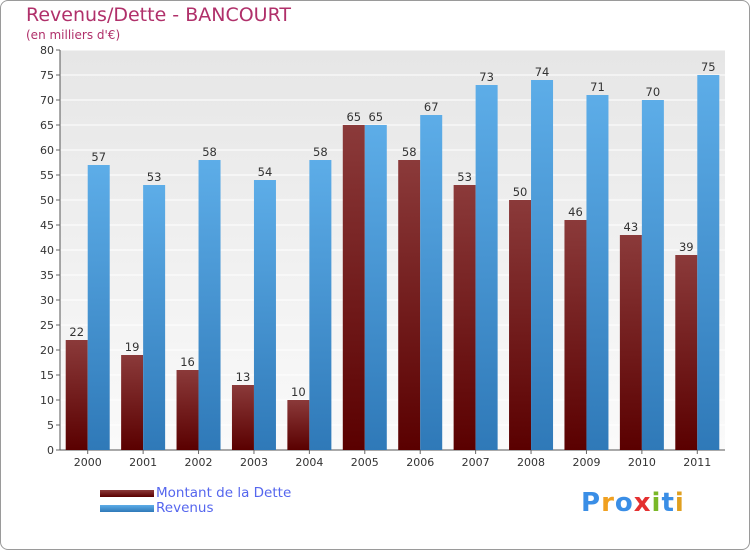 The width and height of the screenshot is (750, 550). I want to click on bar-revenus-2001, so click(154, 317).